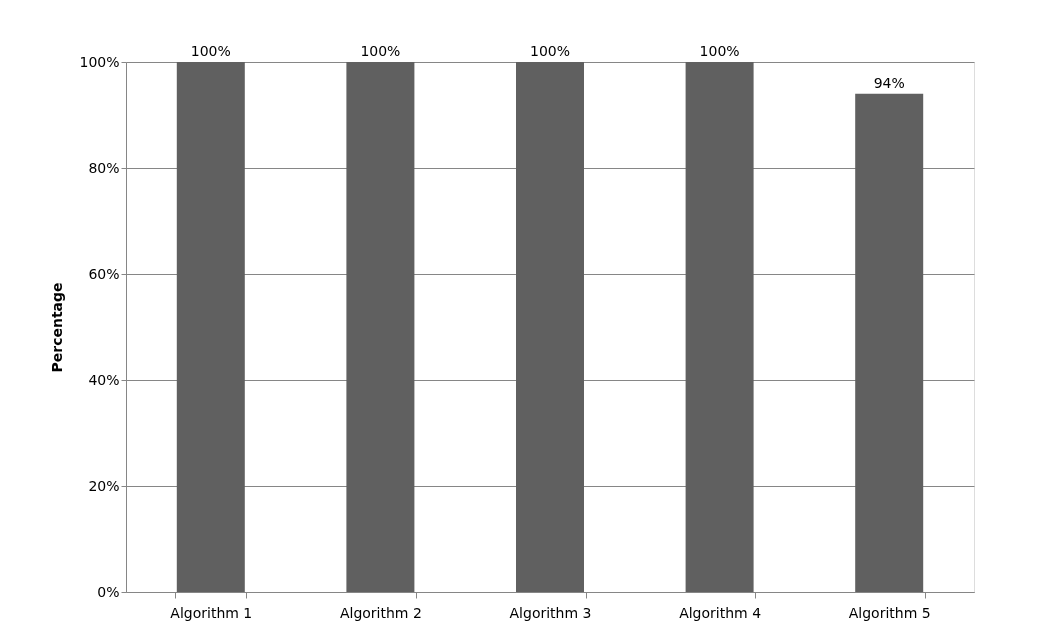 Image resolution: width=1058 pixels, height=640 pixels. I want to click on data-label: 94%, so click(889, 82).